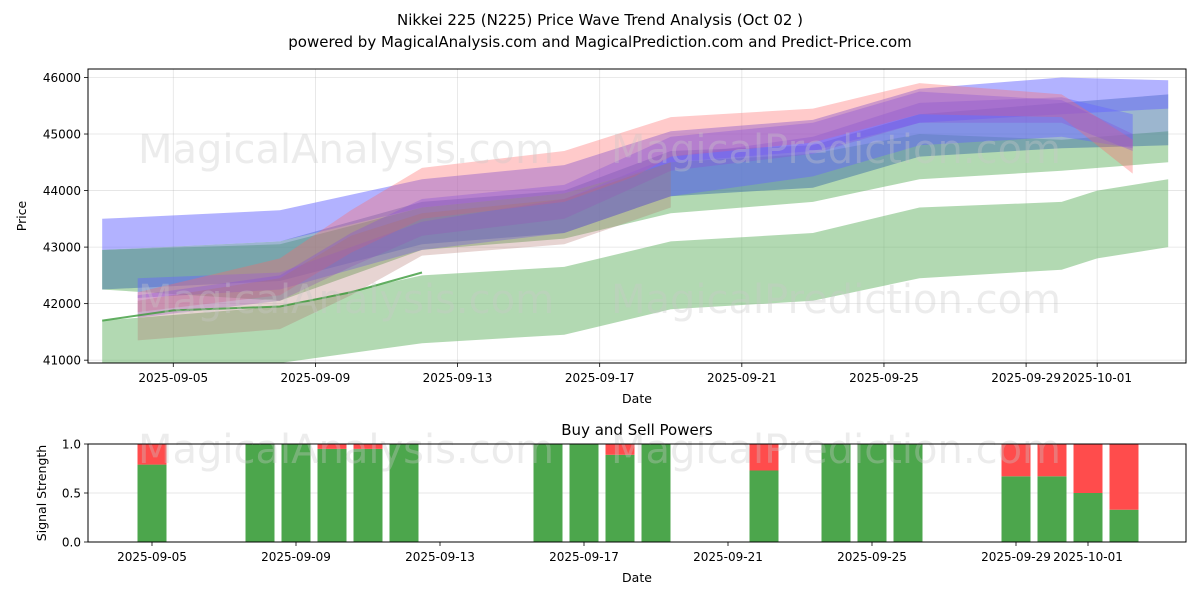  I want to click on price-x-tick-label: 2025-09-05, so click(173, 378).